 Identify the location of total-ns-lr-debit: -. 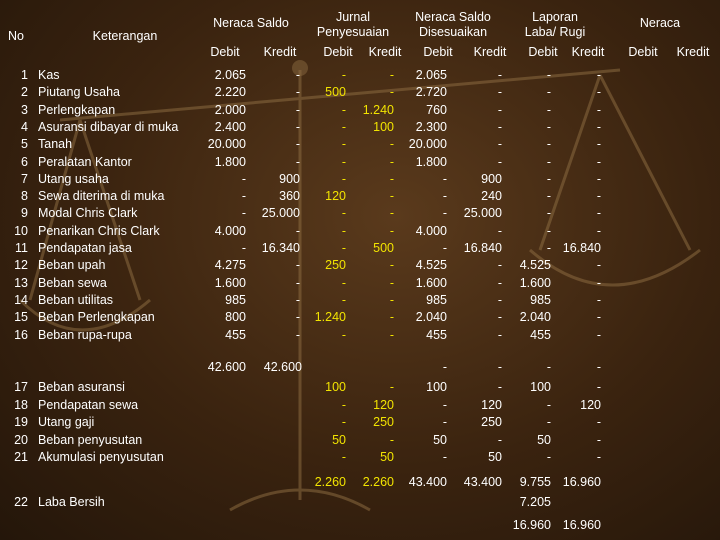
(548, 367).